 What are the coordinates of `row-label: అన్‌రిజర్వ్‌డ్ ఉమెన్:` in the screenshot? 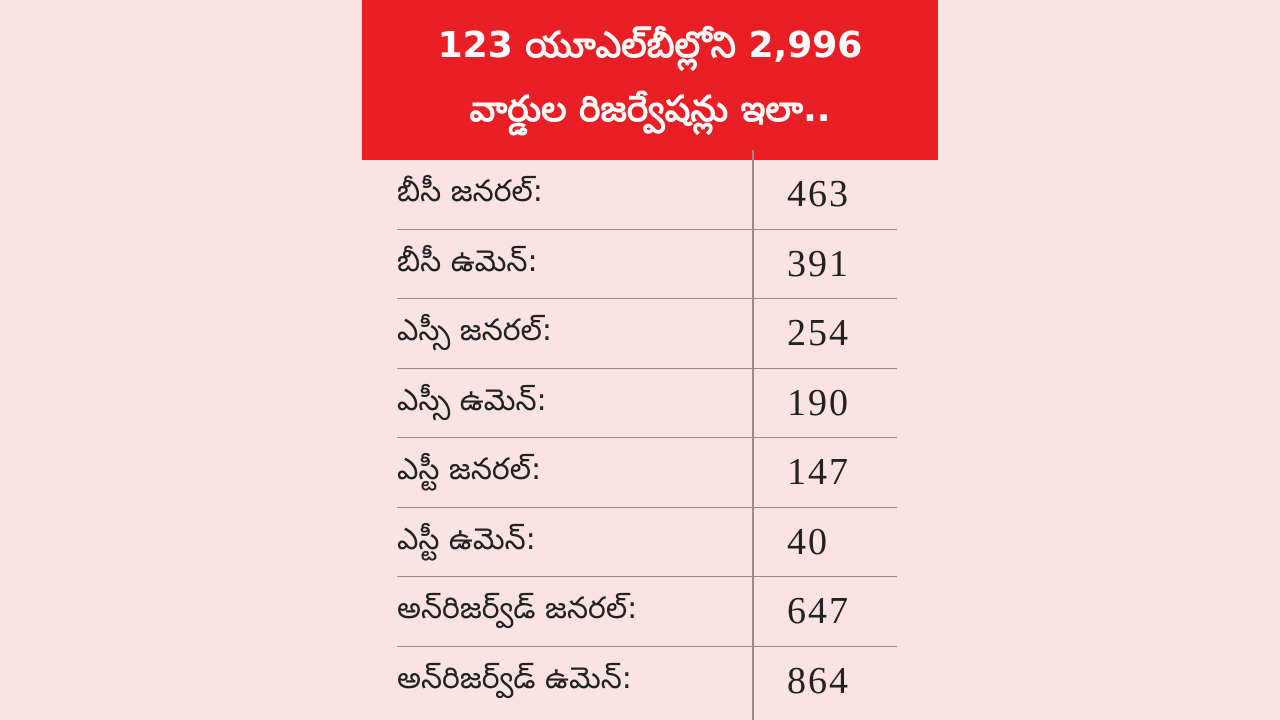 It's located at (514, 678).